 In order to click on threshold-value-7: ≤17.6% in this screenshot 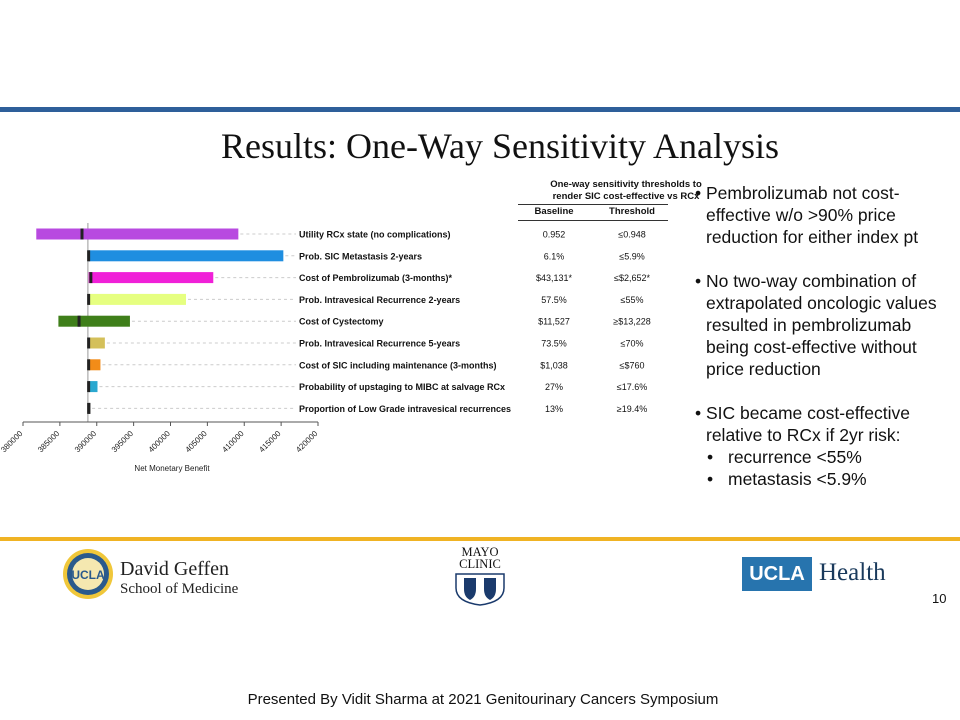, I will do `click(632, 387)`.